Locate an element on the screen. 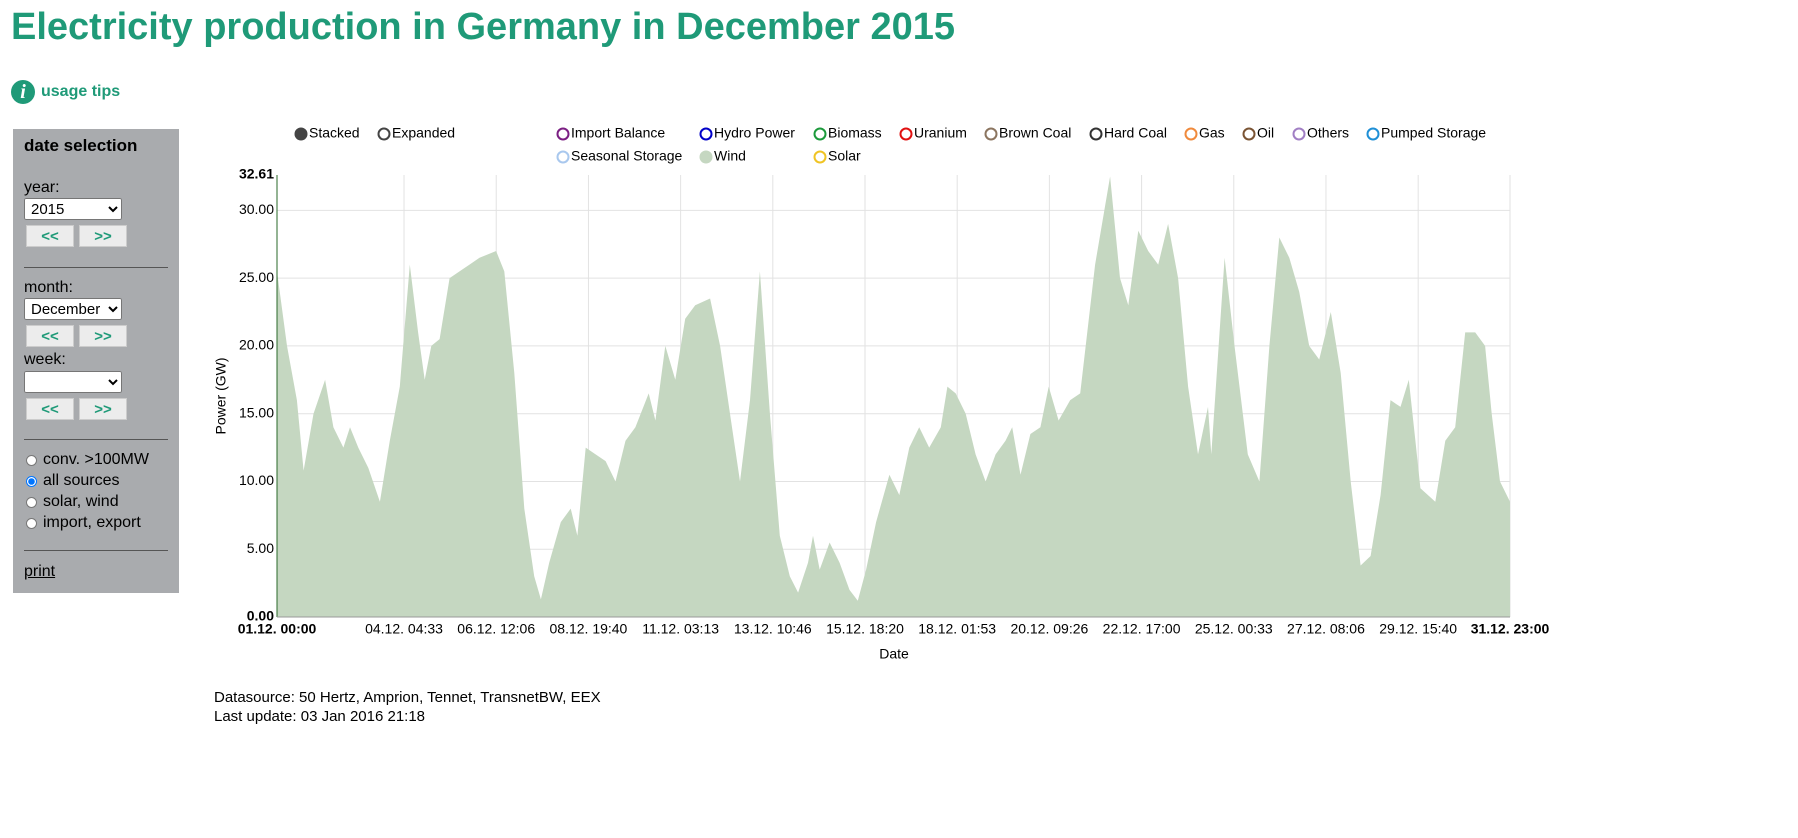  x-tick-label: 20.12. 09:26 is located at coordinates (1049, 629).